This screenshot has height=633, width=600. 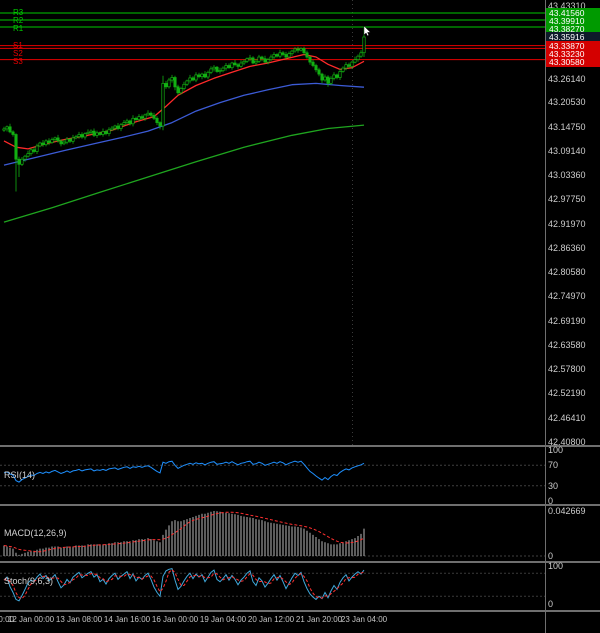 I want to click on price-axis-tick: 42.97750, so click(x=567, y=199).